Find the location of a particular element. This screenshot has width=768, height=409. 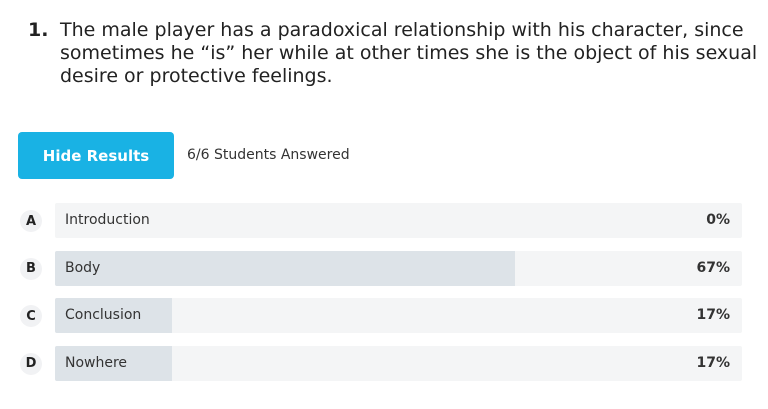

question-number: 1. is located at coordinates (38, 30).